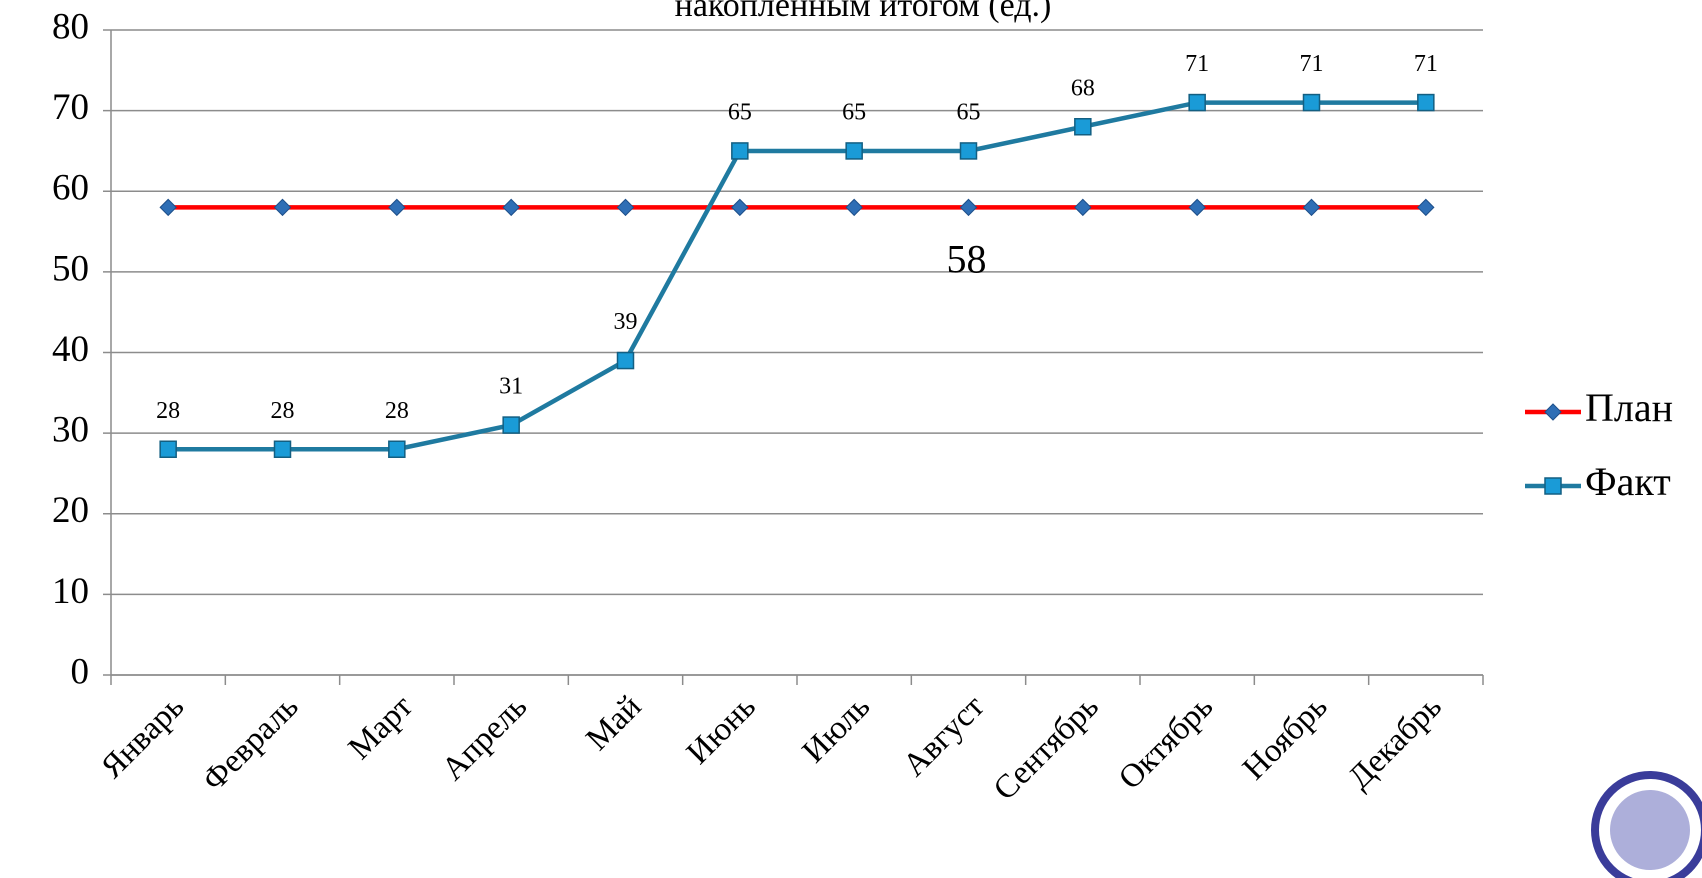 This screenshot has width=1702, height=878. Describe the element at coordinates (80, 671) in the screenshot. I see `y-tick-label: 0` at that location.